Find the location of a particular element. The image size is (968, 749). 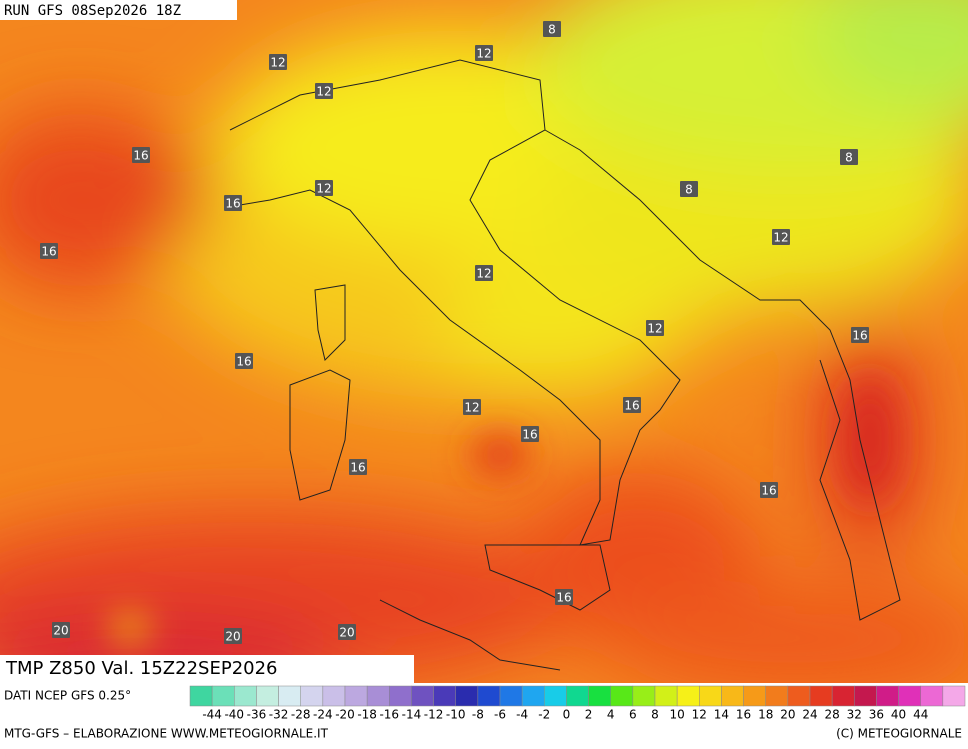

legend-tick-label: 14 is located at coordinates (721, 715).